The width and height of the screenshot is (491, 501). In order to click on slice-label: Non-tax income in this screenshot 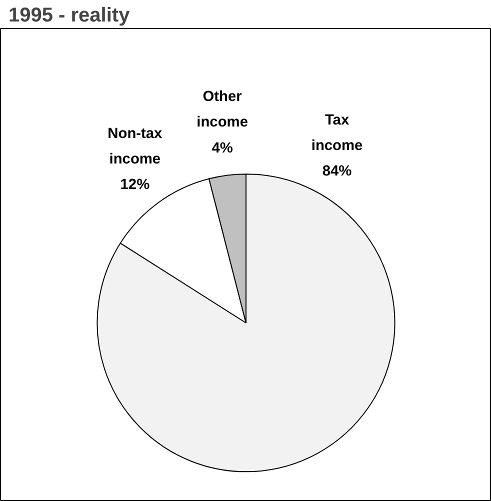, I will do `click(136, 147)`.